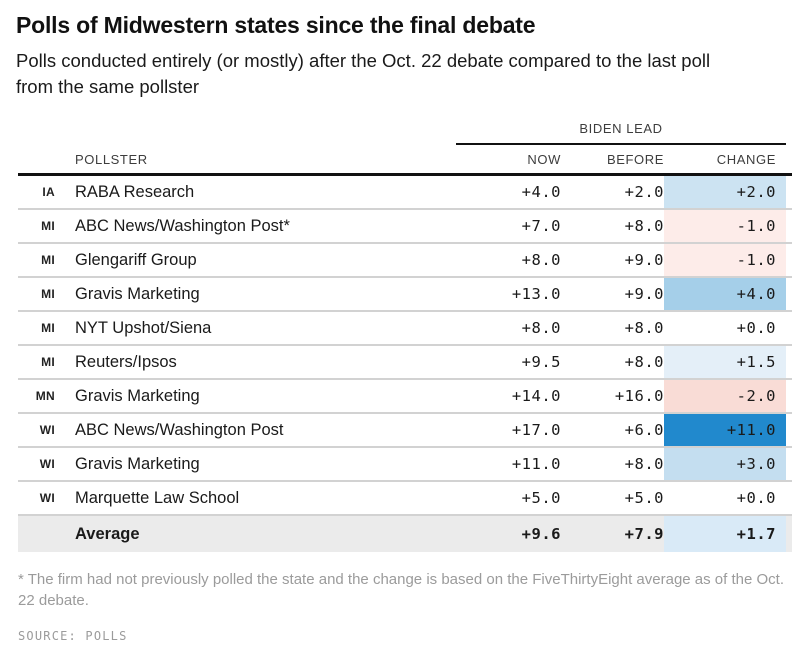  What do you see at coordinates (48, 192) in the screenshot?
I see `state-label: IA` at bounding box center [48, 192].